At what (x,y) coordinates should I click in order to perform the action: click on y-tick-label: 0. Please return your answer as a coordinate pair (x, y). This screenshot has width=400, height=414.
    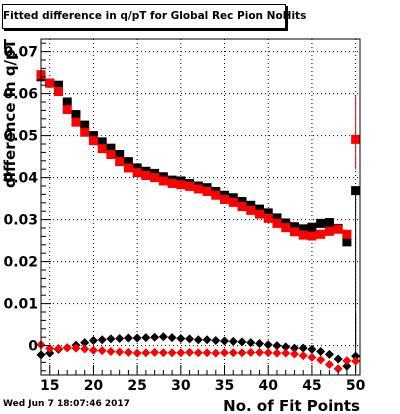
    Looking at the image, I should click on (33, 347).